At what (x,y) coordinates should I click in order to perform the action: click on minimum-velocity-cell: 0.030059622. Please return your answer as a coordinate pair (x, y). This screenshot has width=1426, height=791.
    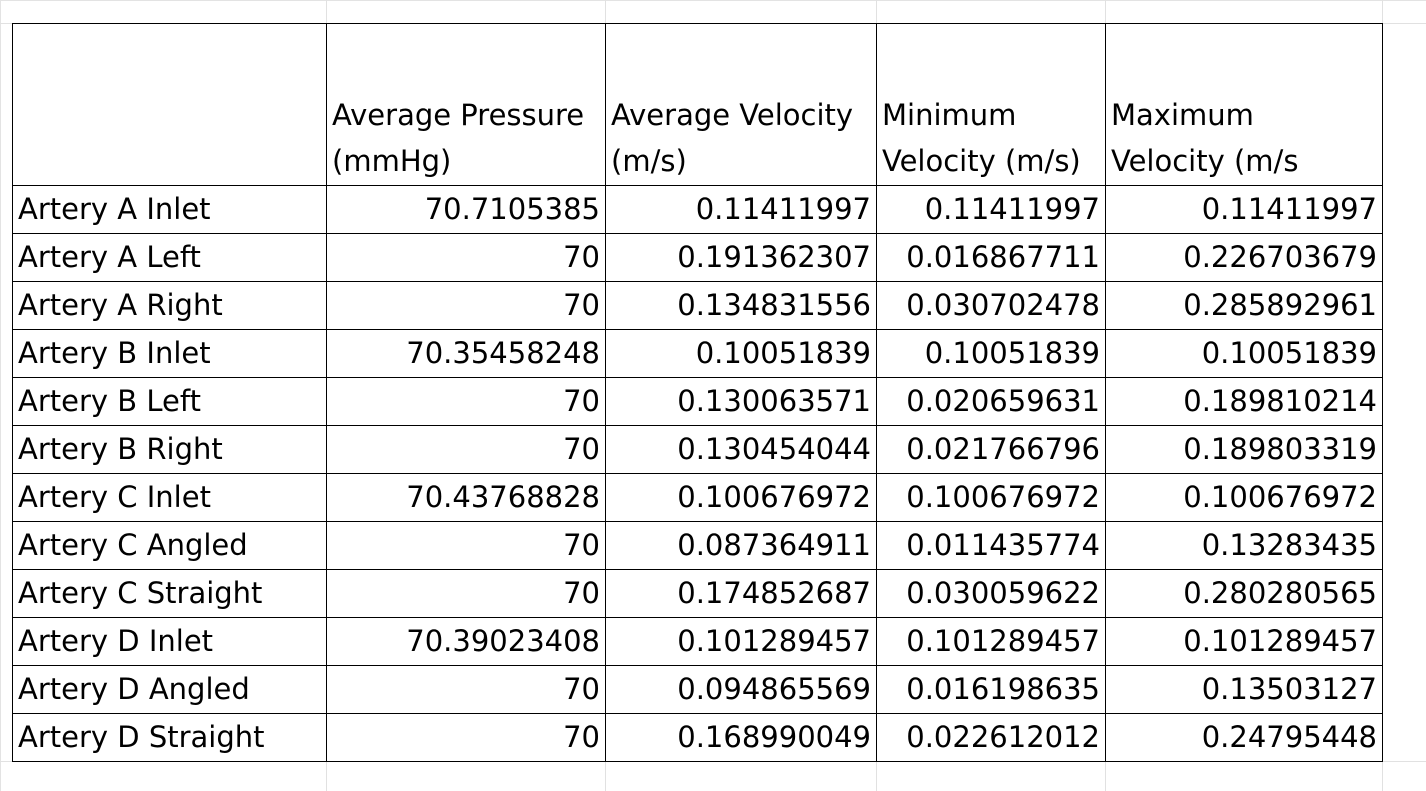
    Looking at the image, I should click on (991, 594).